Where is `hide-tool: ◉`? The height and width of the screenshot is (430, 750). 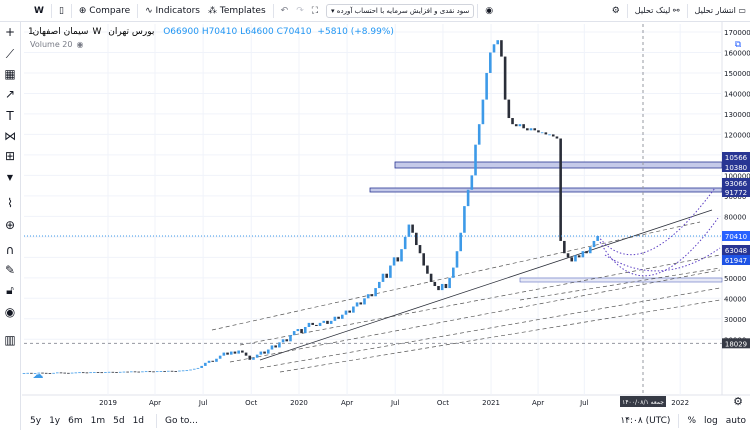
hide-tool: ◉ is located at coordinates (10, 312).